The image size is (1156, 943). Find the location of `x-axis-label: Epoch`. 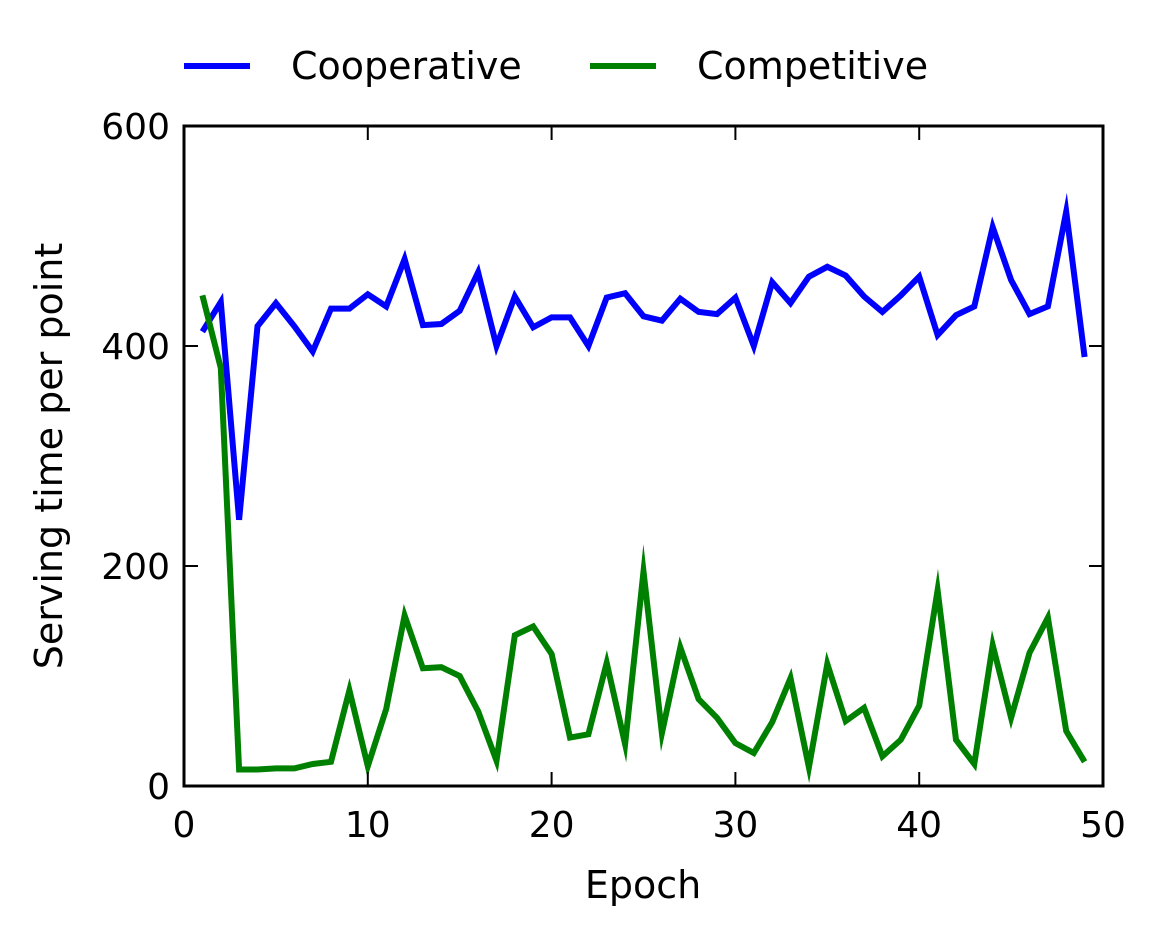

x-axis-label: Epoch is located at coordinates (643, 885).